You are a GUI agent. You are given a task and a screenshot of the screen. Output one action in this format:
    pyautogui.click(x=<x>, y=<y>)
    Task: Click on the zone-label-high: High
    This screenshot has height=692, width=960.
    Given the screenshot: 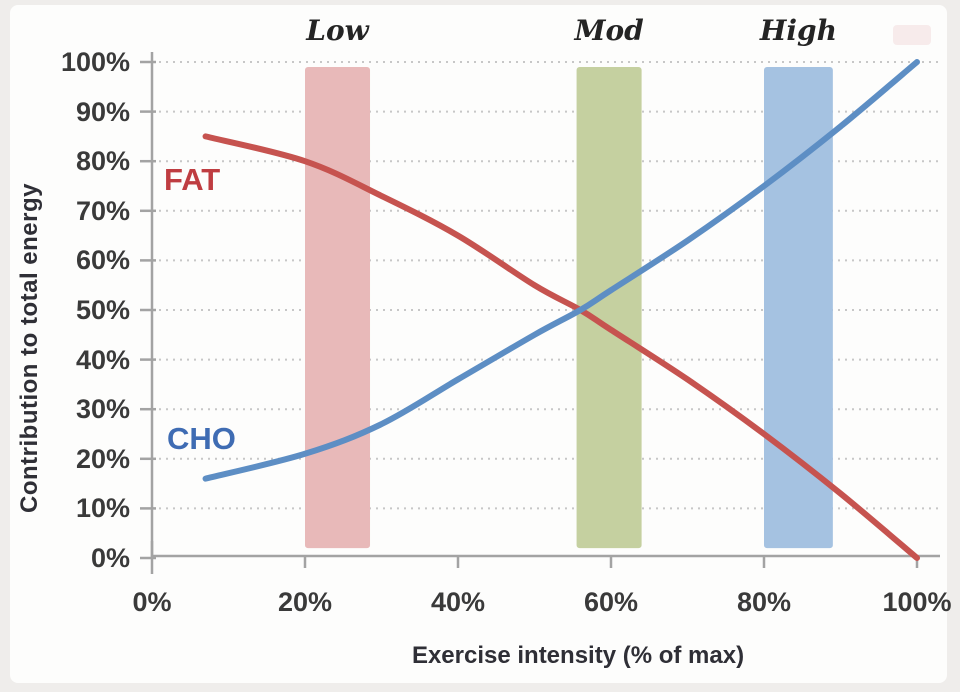 What is the action you would take?
    pyautogui.click(x=798, y=30)
    